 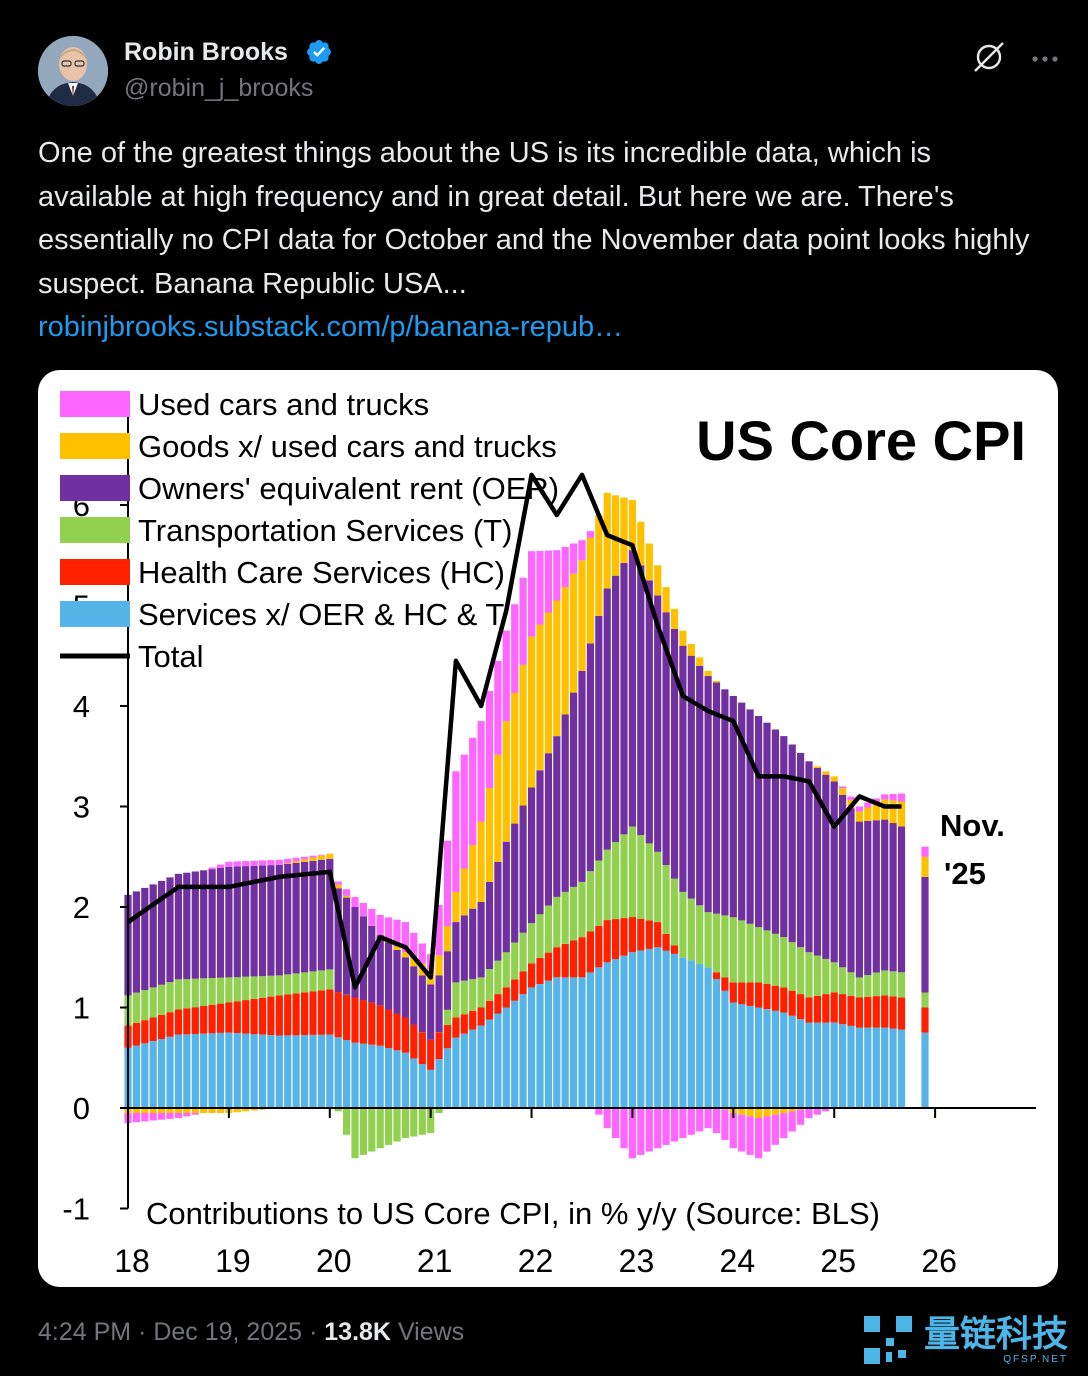 I want to click on author-handle: @robin_j_brooks, so click(x=219, y=88).